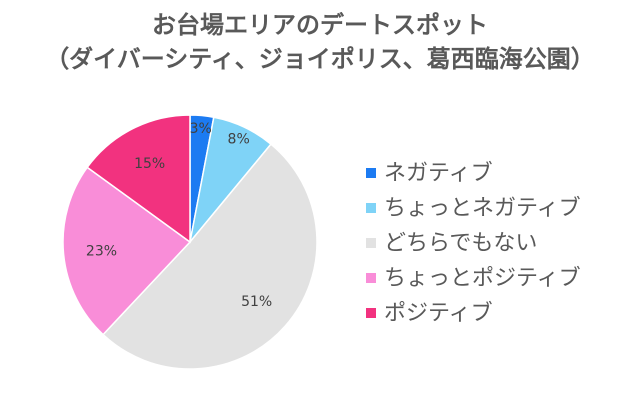 The height and width of the screenshot is (400, 640). I want to click on legend-label: どちらでもない, so click(461, 243).